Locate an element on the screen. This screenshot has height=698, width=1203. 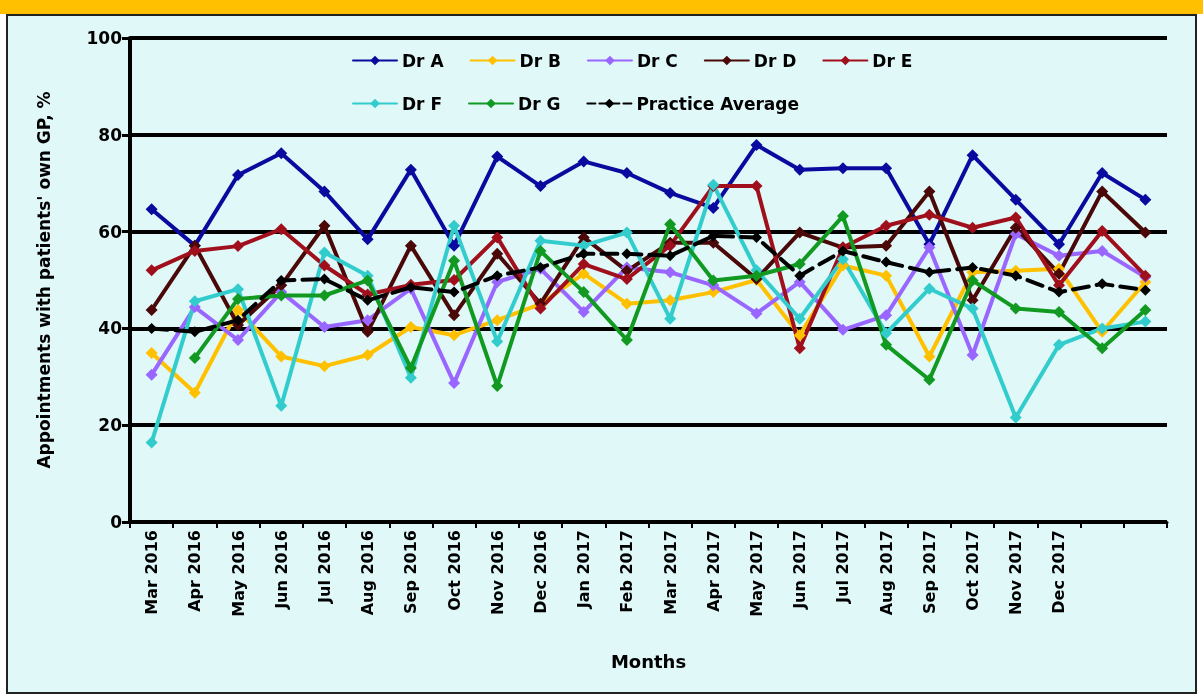
x-tick-label: Oct 2016 is located at coordinates (454, 570).